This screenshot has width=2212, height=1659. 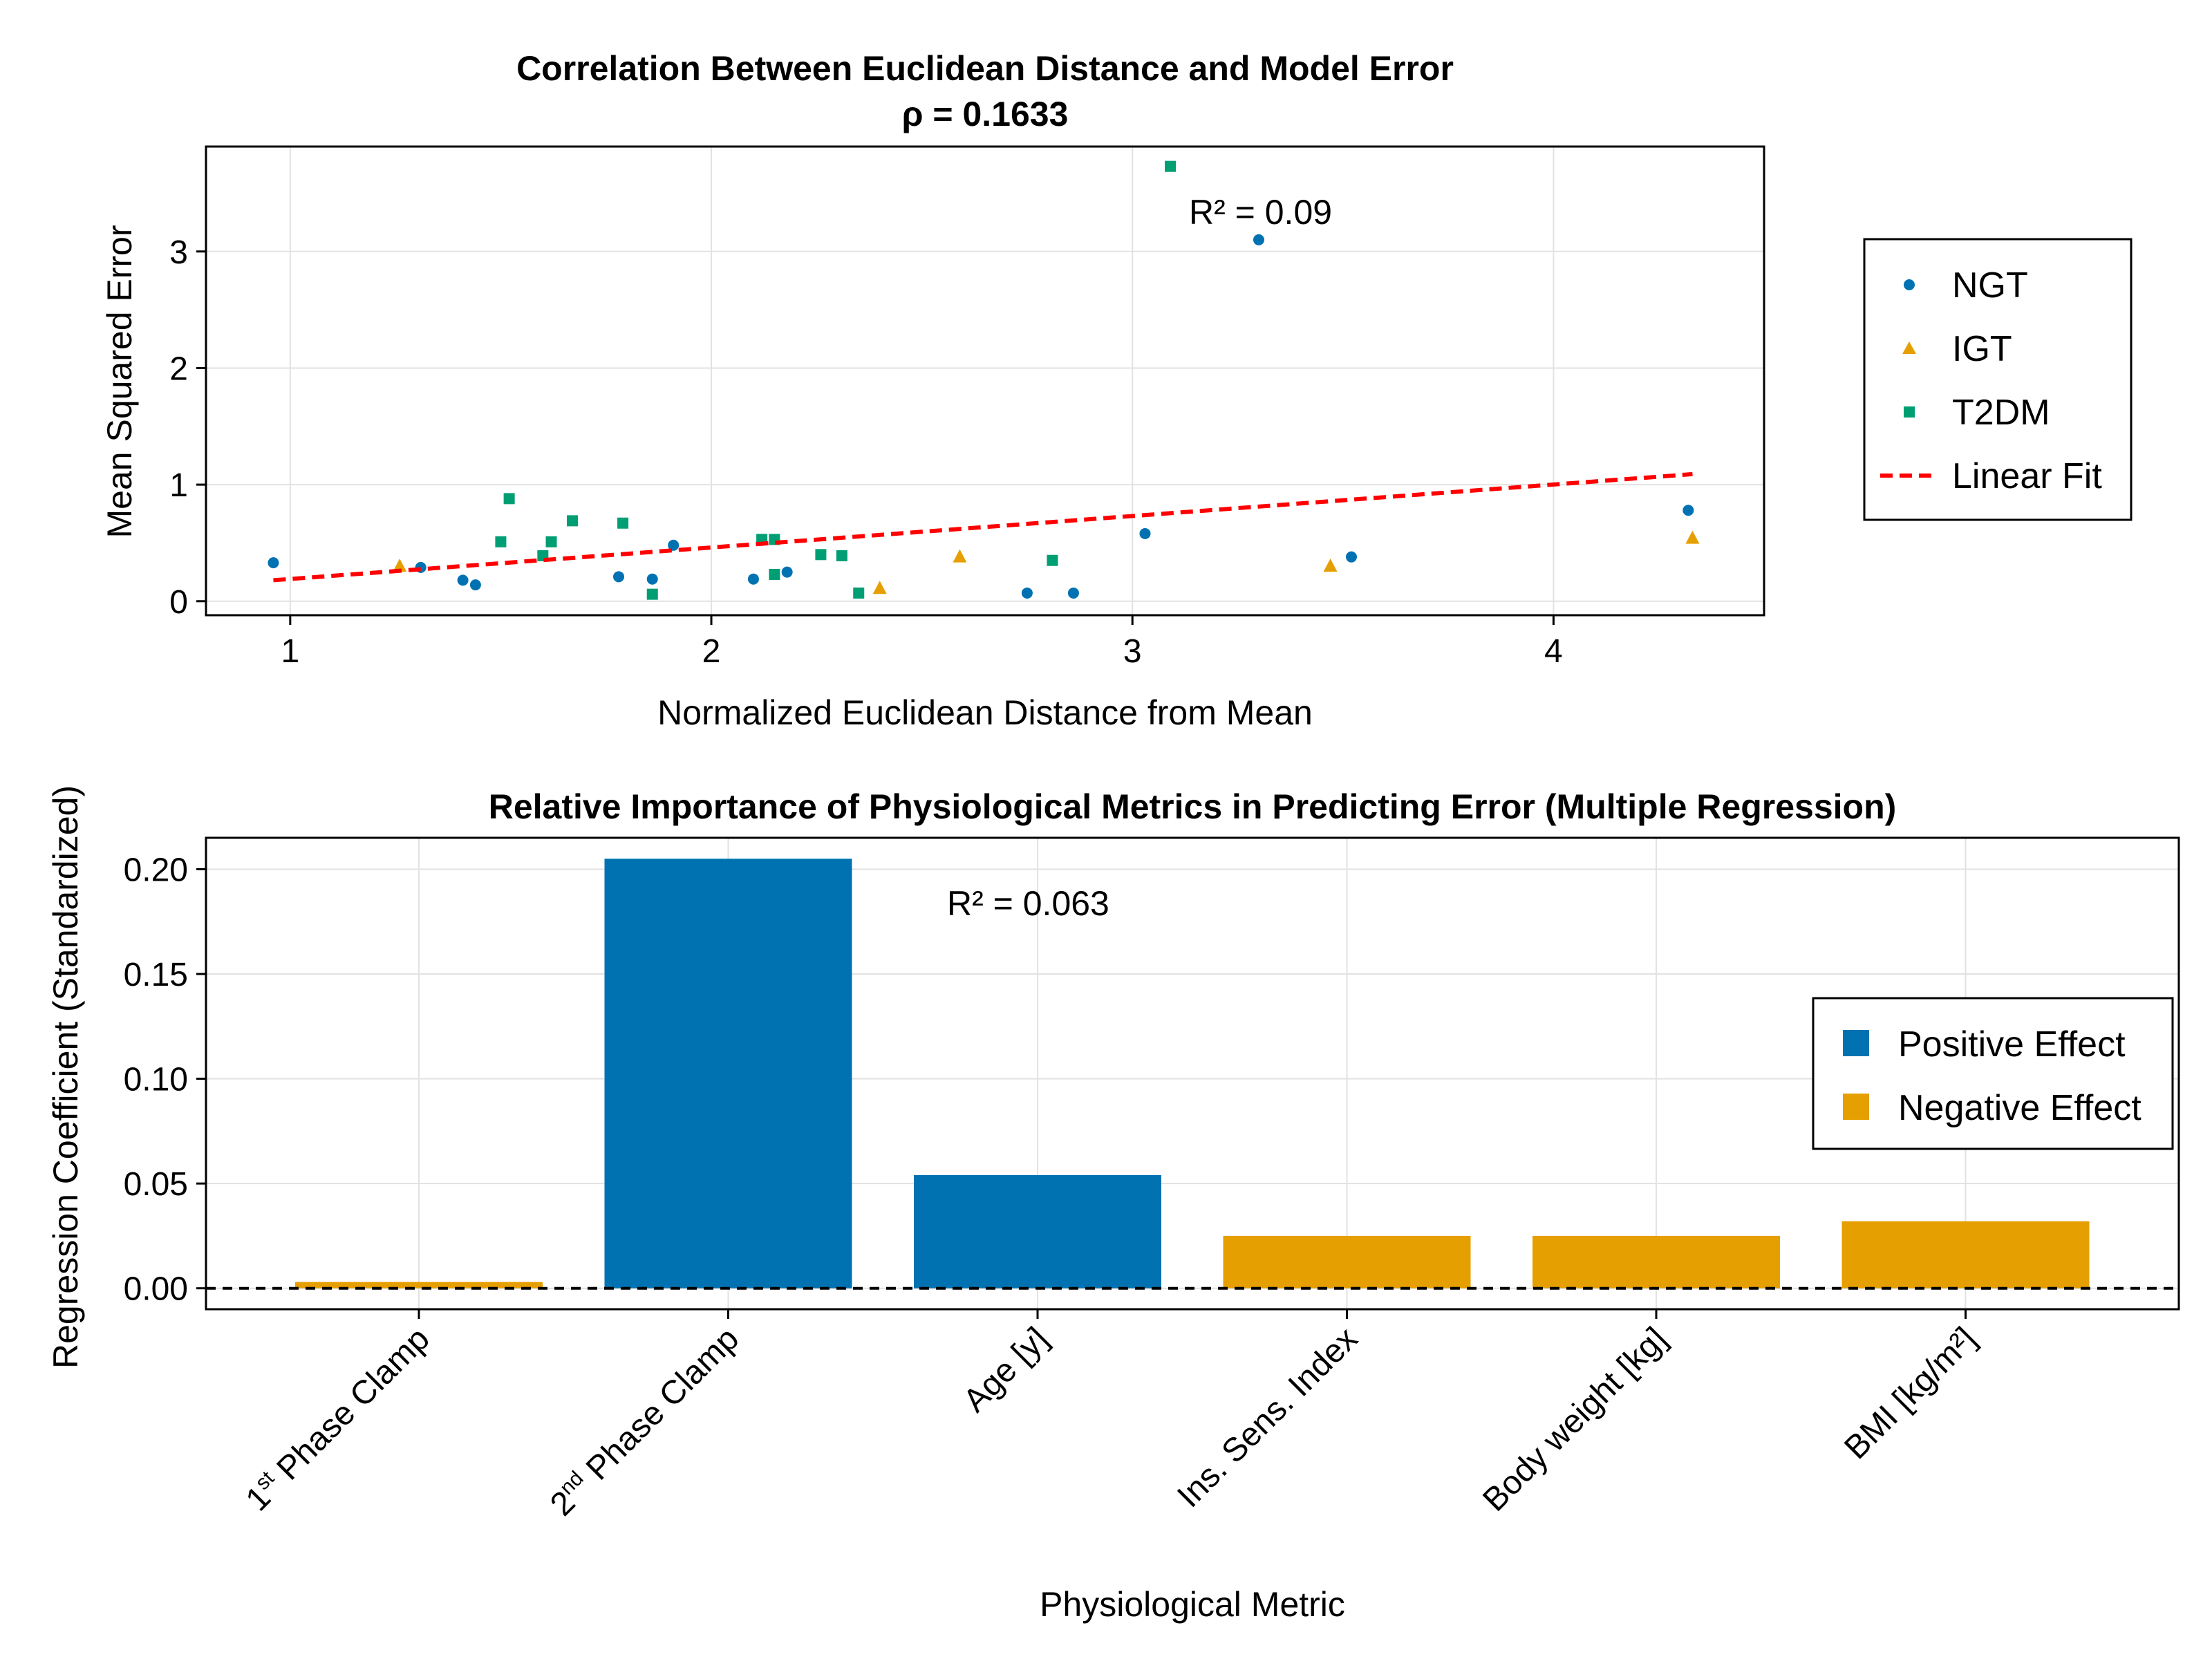 I want to click on legend-label-t2dm: T2DM, so click(x=2001, y=413).